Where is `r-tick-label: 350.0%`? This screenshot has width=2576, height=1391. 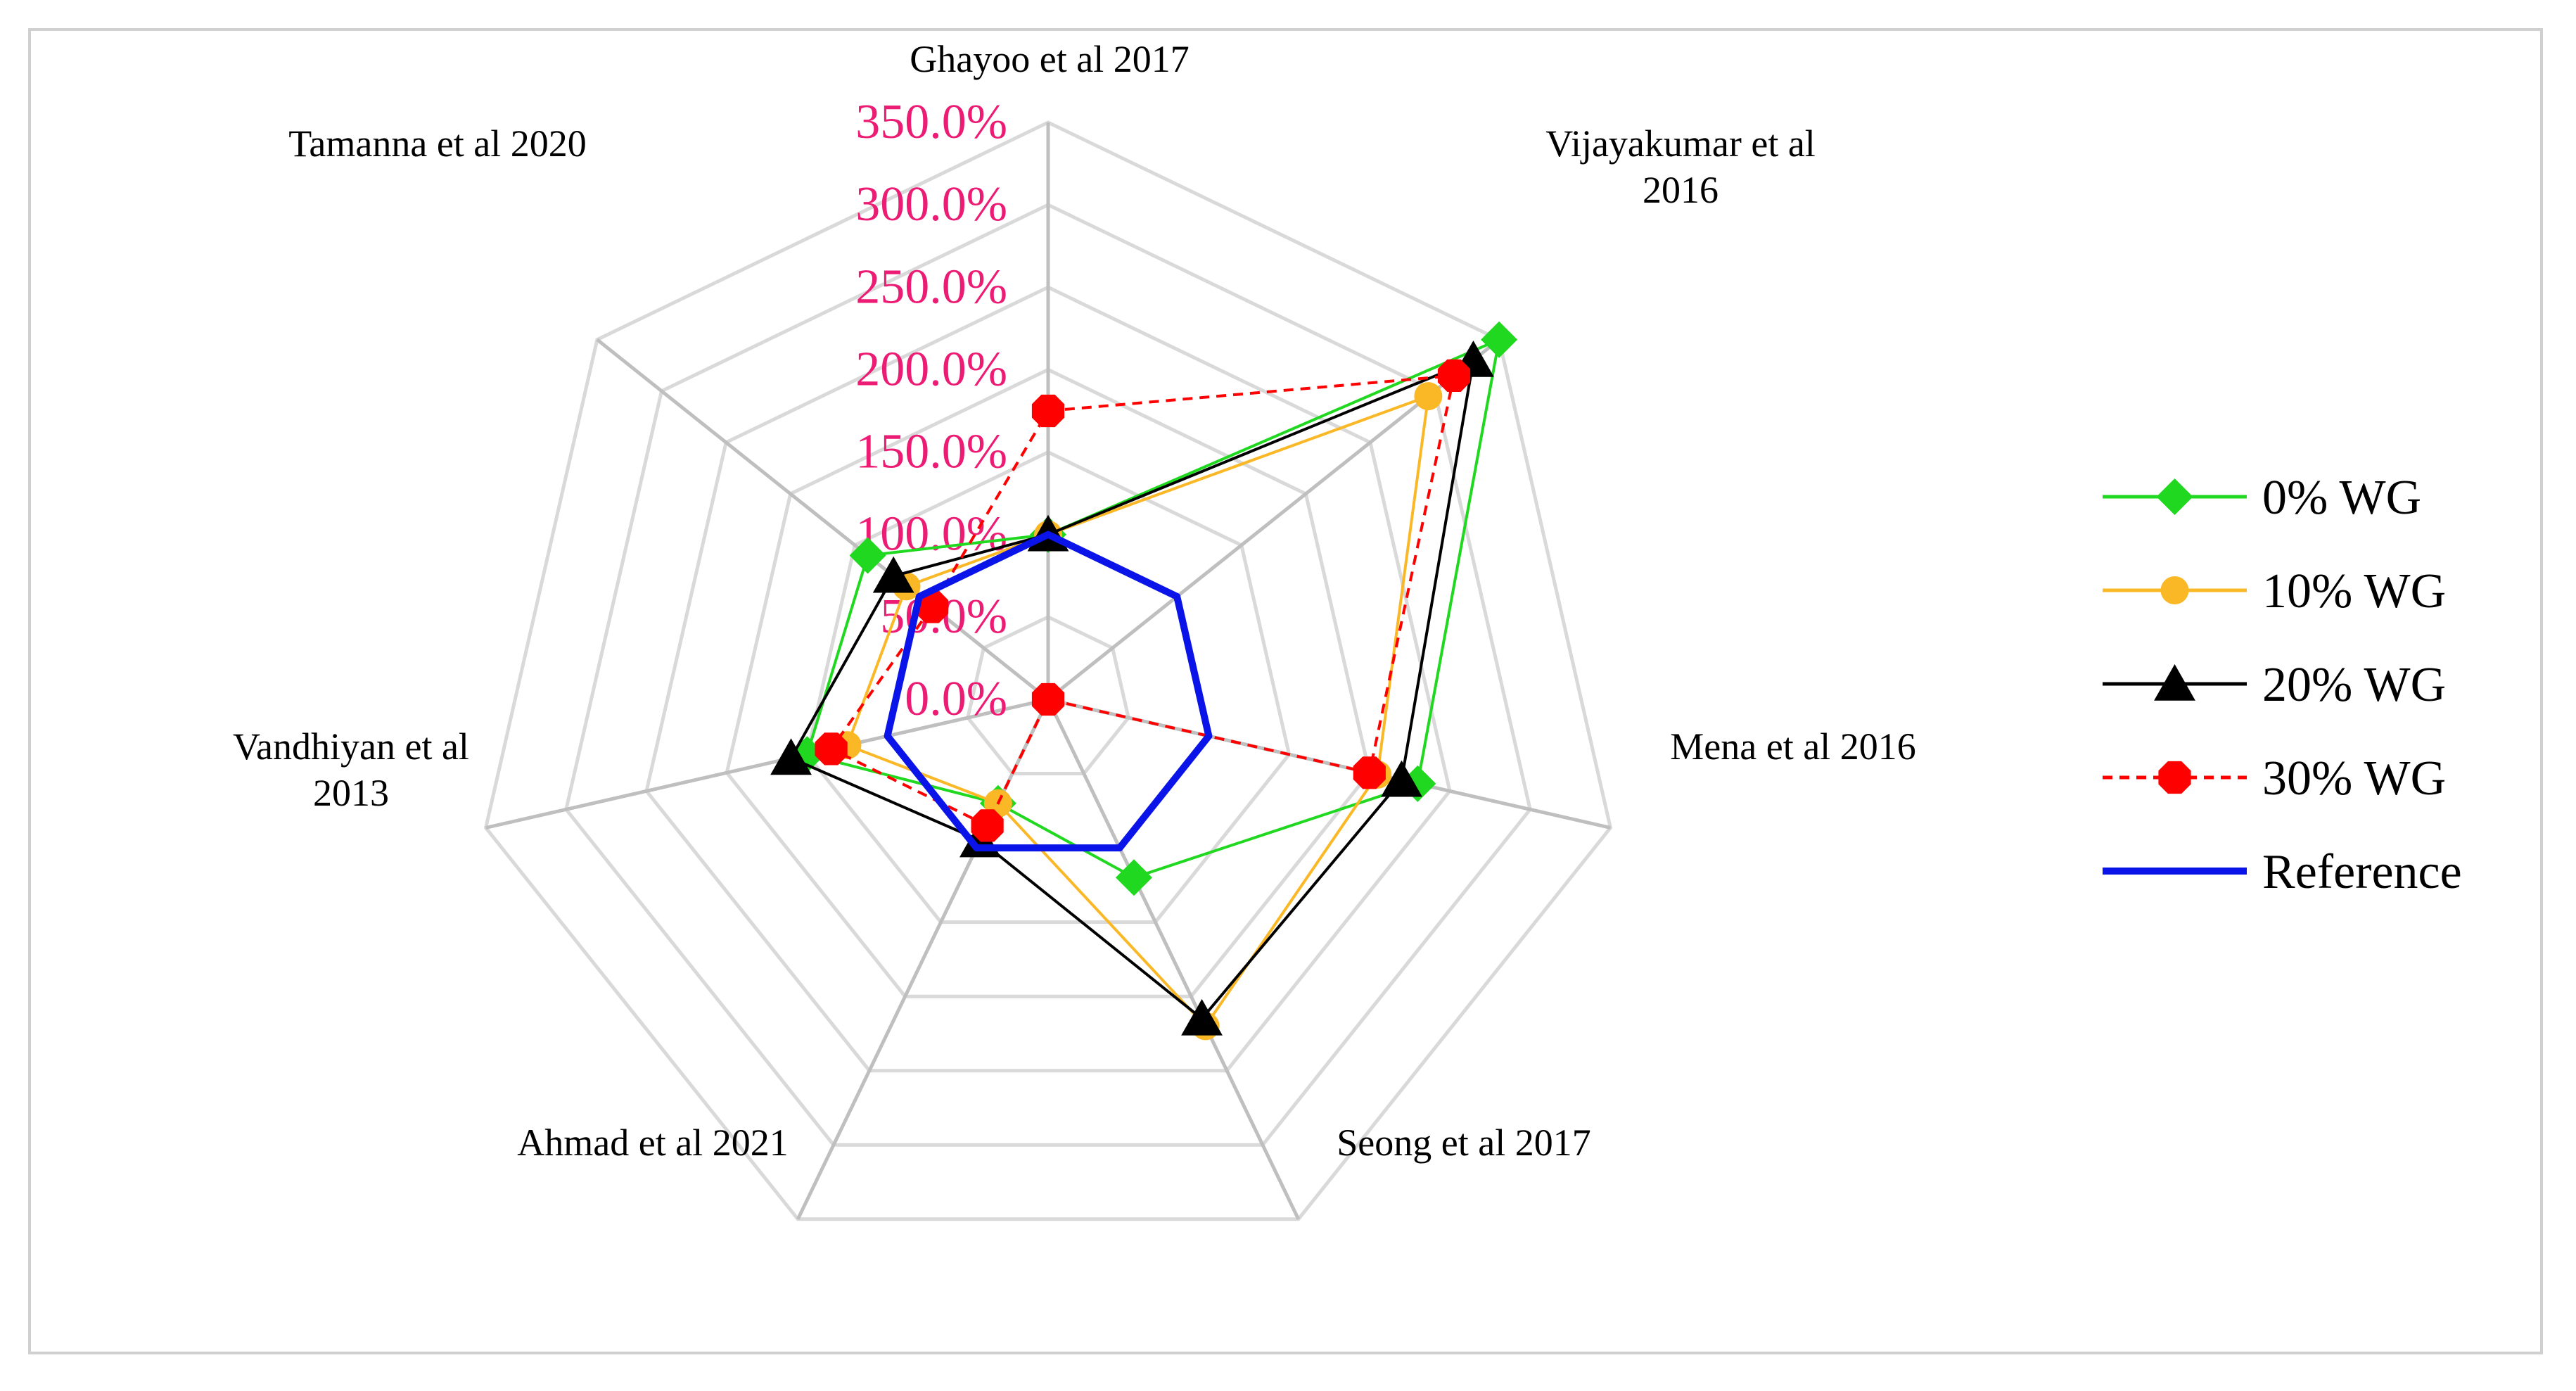 r-tick-label: 350.0% is located at coordinates (931, 122).